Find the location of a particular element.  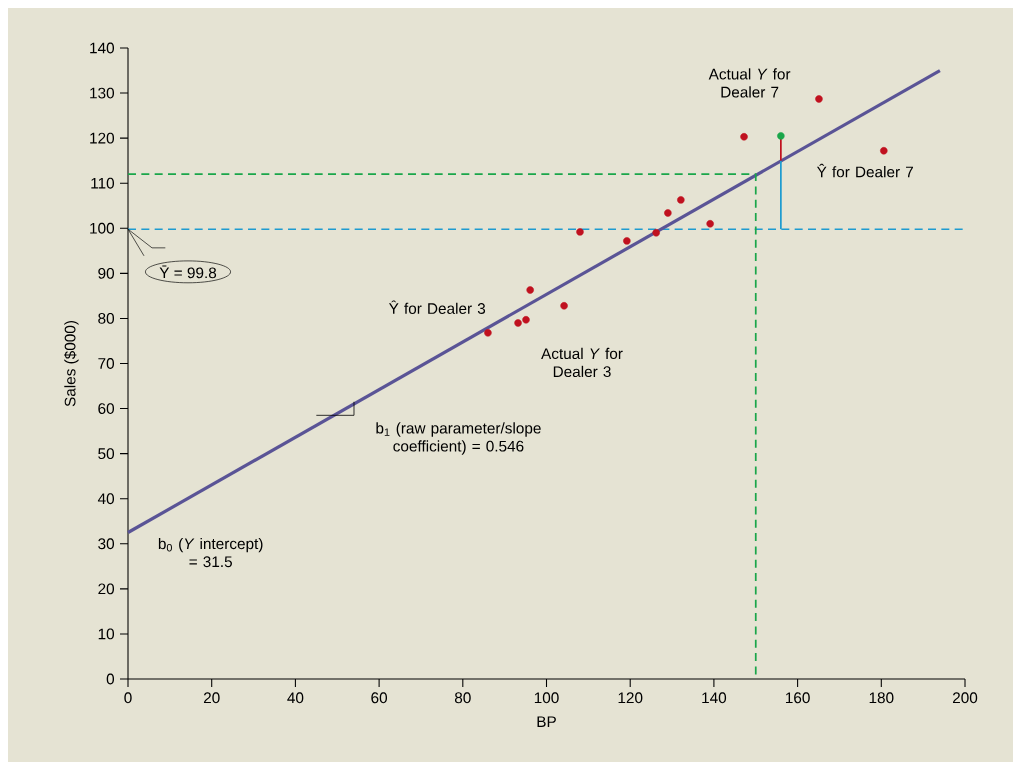

y-tick-label: 20 is located at coordinates (106, 589).